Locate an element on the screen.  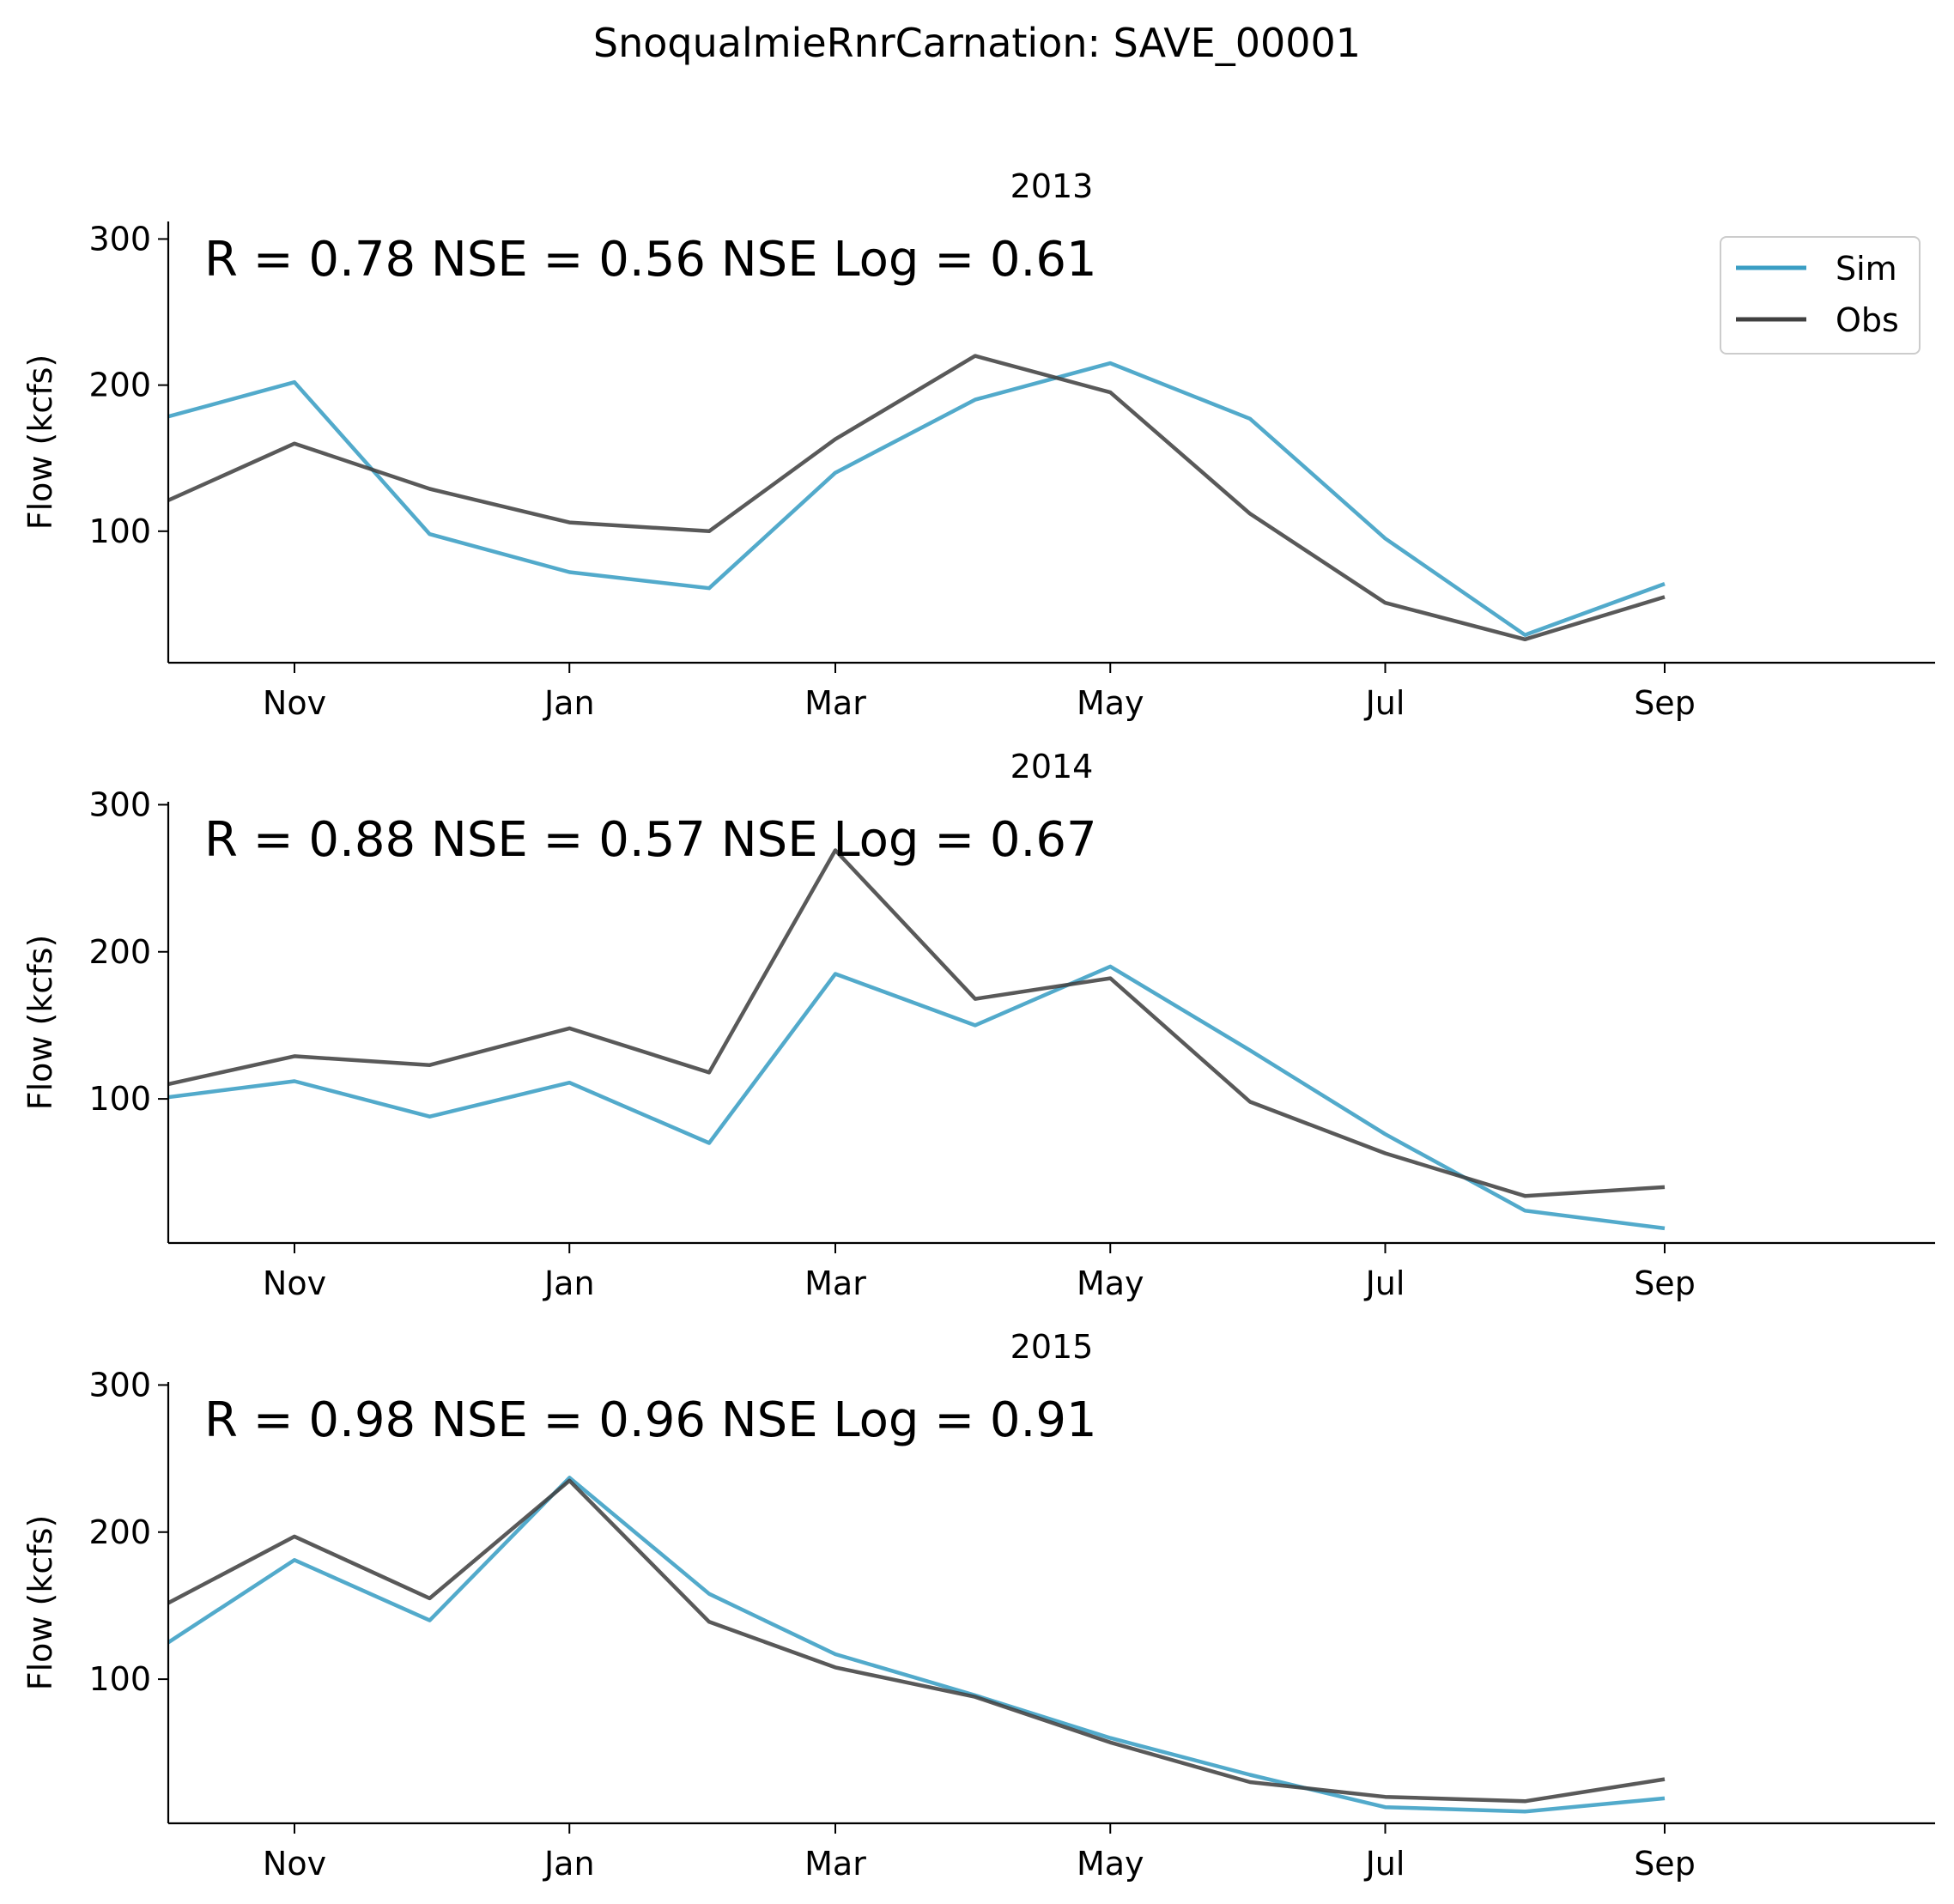
panel-title: 2015 is located at coordinates (1052, 1347).